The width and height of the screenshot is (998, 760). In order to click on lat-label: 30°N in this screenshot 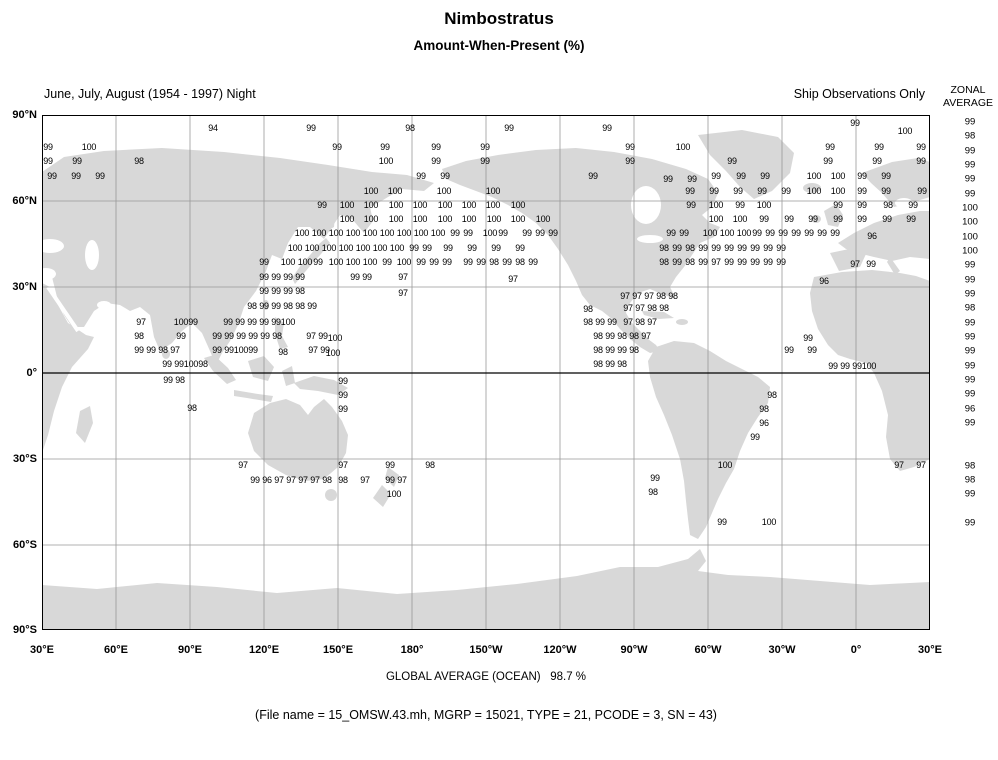, I will do `click(24, 287)`.